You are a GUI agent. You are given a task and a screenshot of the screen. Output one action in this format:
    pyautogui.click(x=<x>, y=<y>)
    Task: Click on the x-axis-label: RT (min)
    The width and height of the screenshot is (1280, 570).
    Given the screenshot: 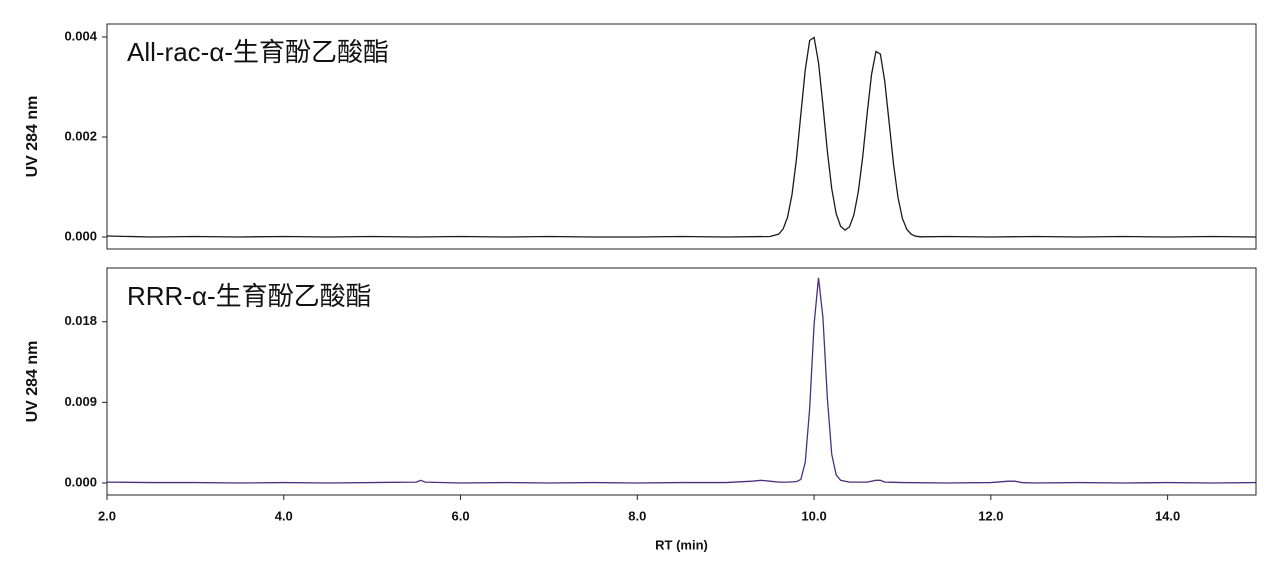 What is the action you would take?
    pyautogui.click(x=681, y=544)
    